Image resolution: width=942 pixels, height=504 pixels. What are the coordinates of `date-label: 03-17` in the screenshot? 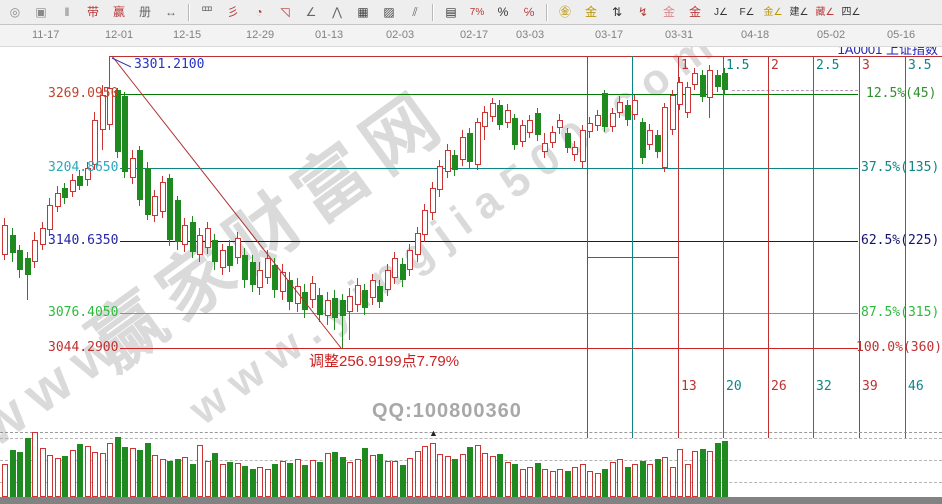 It's located at (609, 35).